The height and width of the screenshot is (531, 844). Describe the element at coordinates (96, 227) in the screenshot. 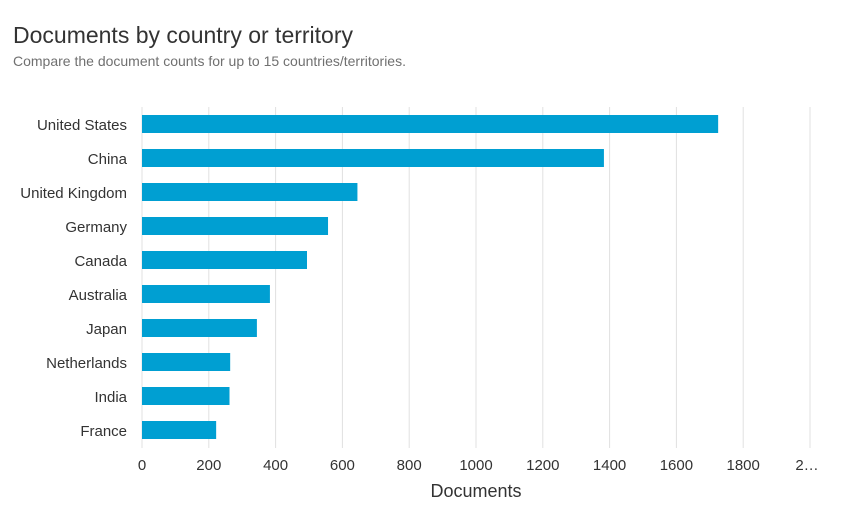

I see `category-label: Germany` at that location.